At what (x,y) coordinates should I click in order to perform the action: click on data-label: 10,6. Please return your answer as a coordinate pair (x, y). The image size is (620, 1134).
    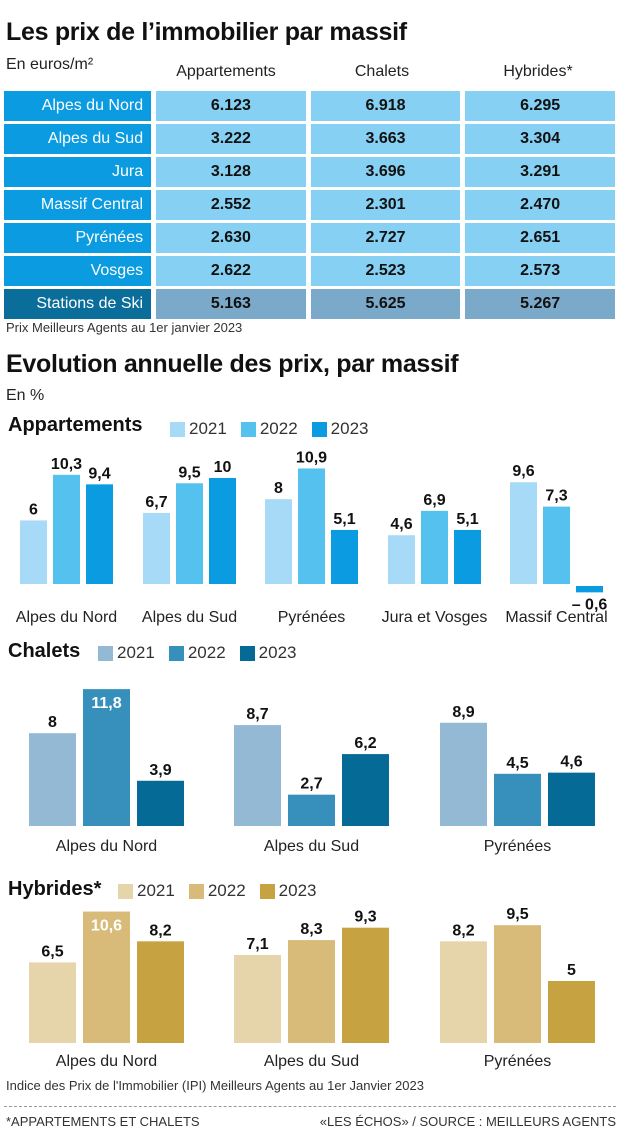
    Looking at the image, I should click on (106, 926).